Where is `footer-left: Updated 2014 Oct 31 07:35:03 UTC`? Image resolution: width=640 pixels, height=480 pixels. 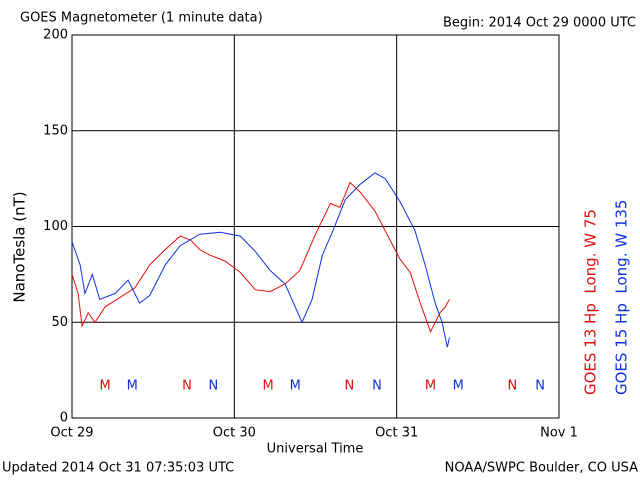 footer-left: Updated 2014 Oct 31 07:35:03 UTC is located at coordinates (118, 468).